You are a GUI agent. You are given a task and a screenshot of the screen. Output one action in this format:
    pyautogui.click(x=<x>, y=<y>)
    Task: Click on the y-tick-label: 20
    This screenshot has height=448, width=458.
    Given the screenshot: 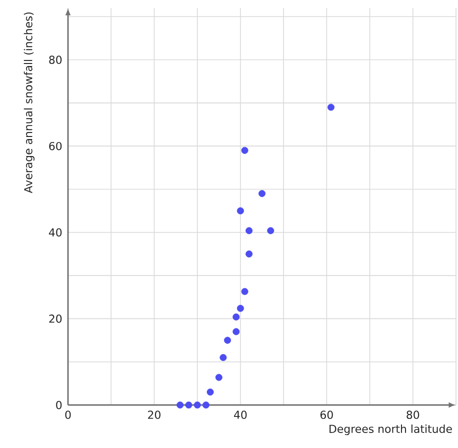 What is the action you would take?
    pyautogui.click(x=55, y=318)
    